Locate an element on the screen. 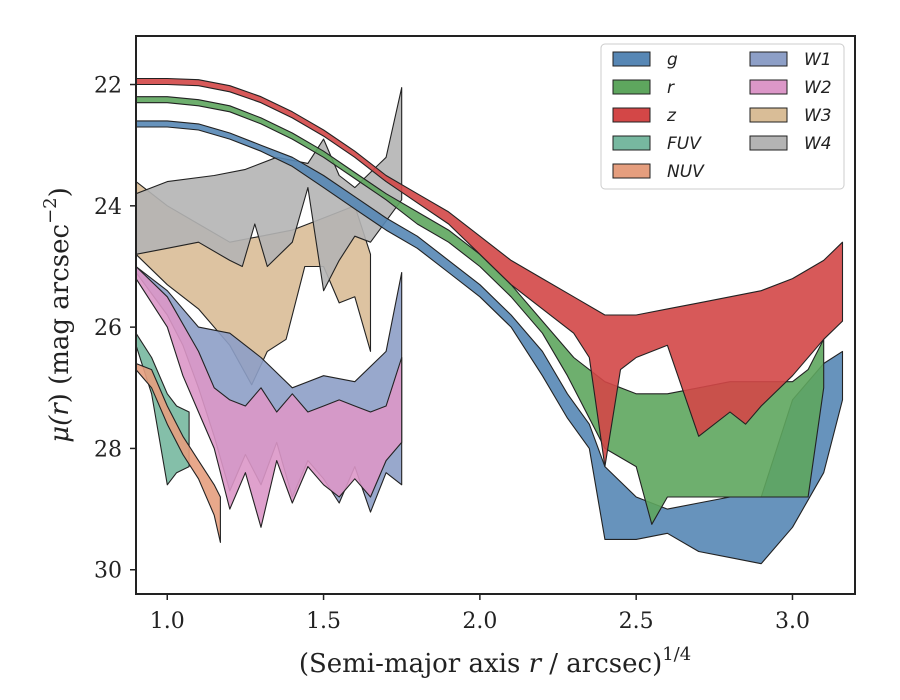 The image size is (900, 700). legend-label: NUV is located at coordinates (686, 172).